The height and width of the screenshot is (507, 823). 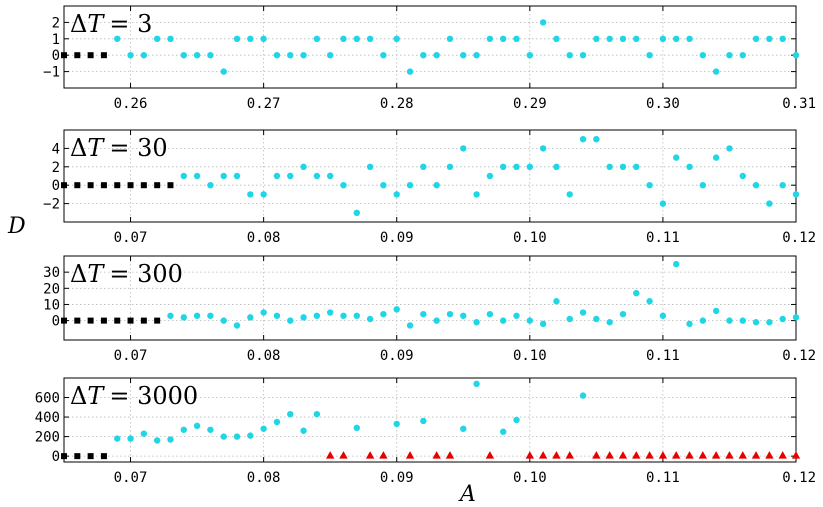 What do you see at coordinates (56, 40) in the screenshot?
I see `y-tick-label: 1` at bounding box center [56, 40].